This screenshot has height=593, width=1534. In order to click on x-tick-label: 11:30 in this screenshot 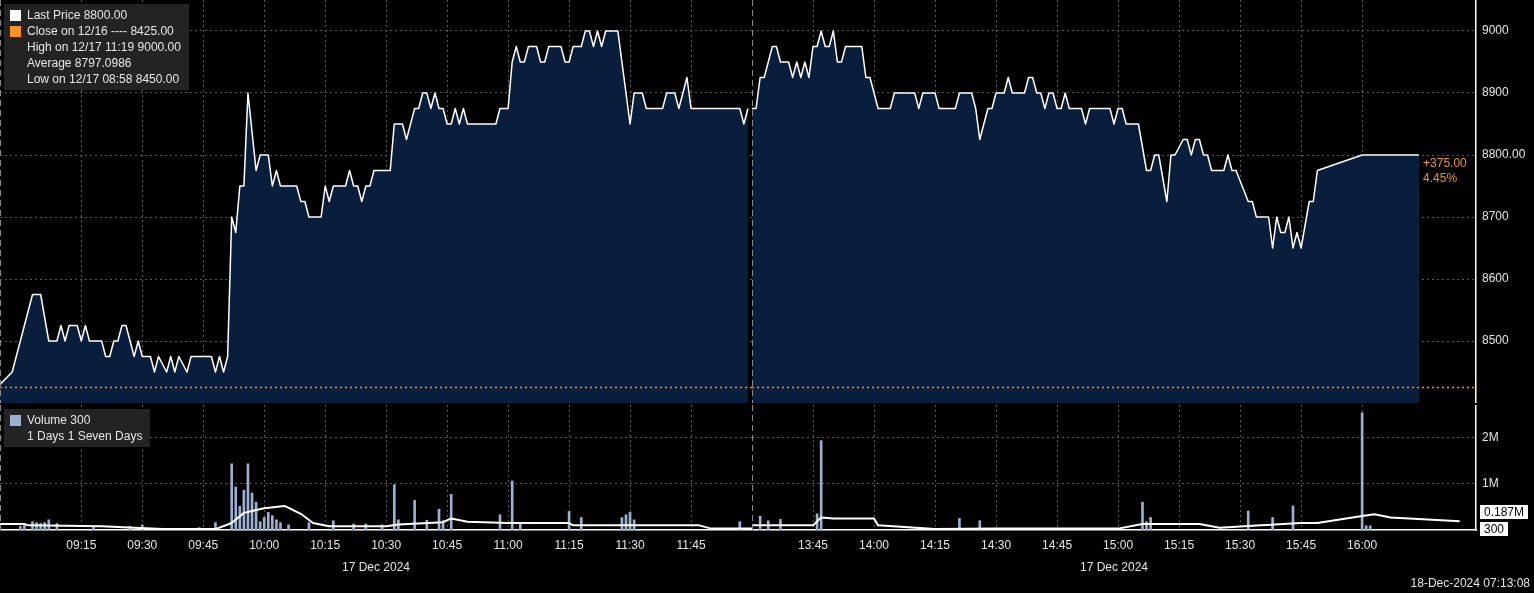, I will do `click(630, 544)`.